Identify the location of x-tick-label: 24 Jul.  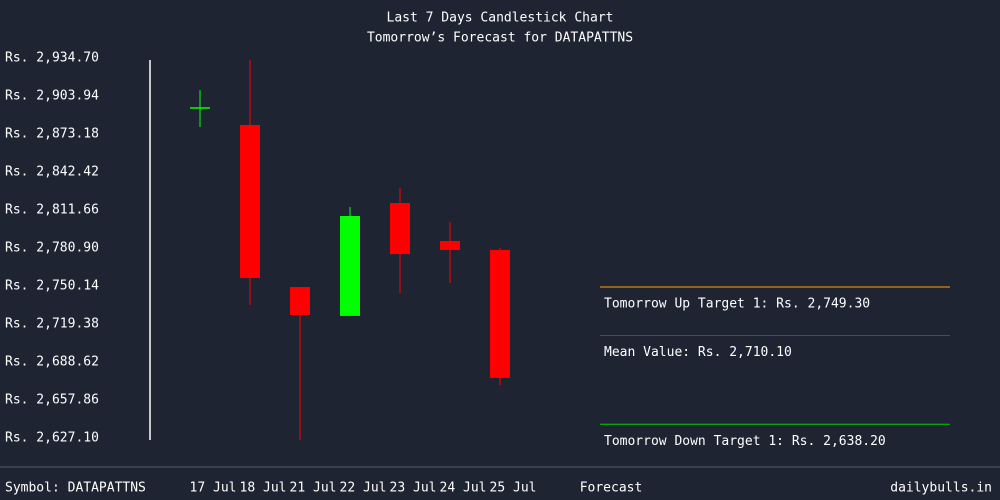
(463, 488).